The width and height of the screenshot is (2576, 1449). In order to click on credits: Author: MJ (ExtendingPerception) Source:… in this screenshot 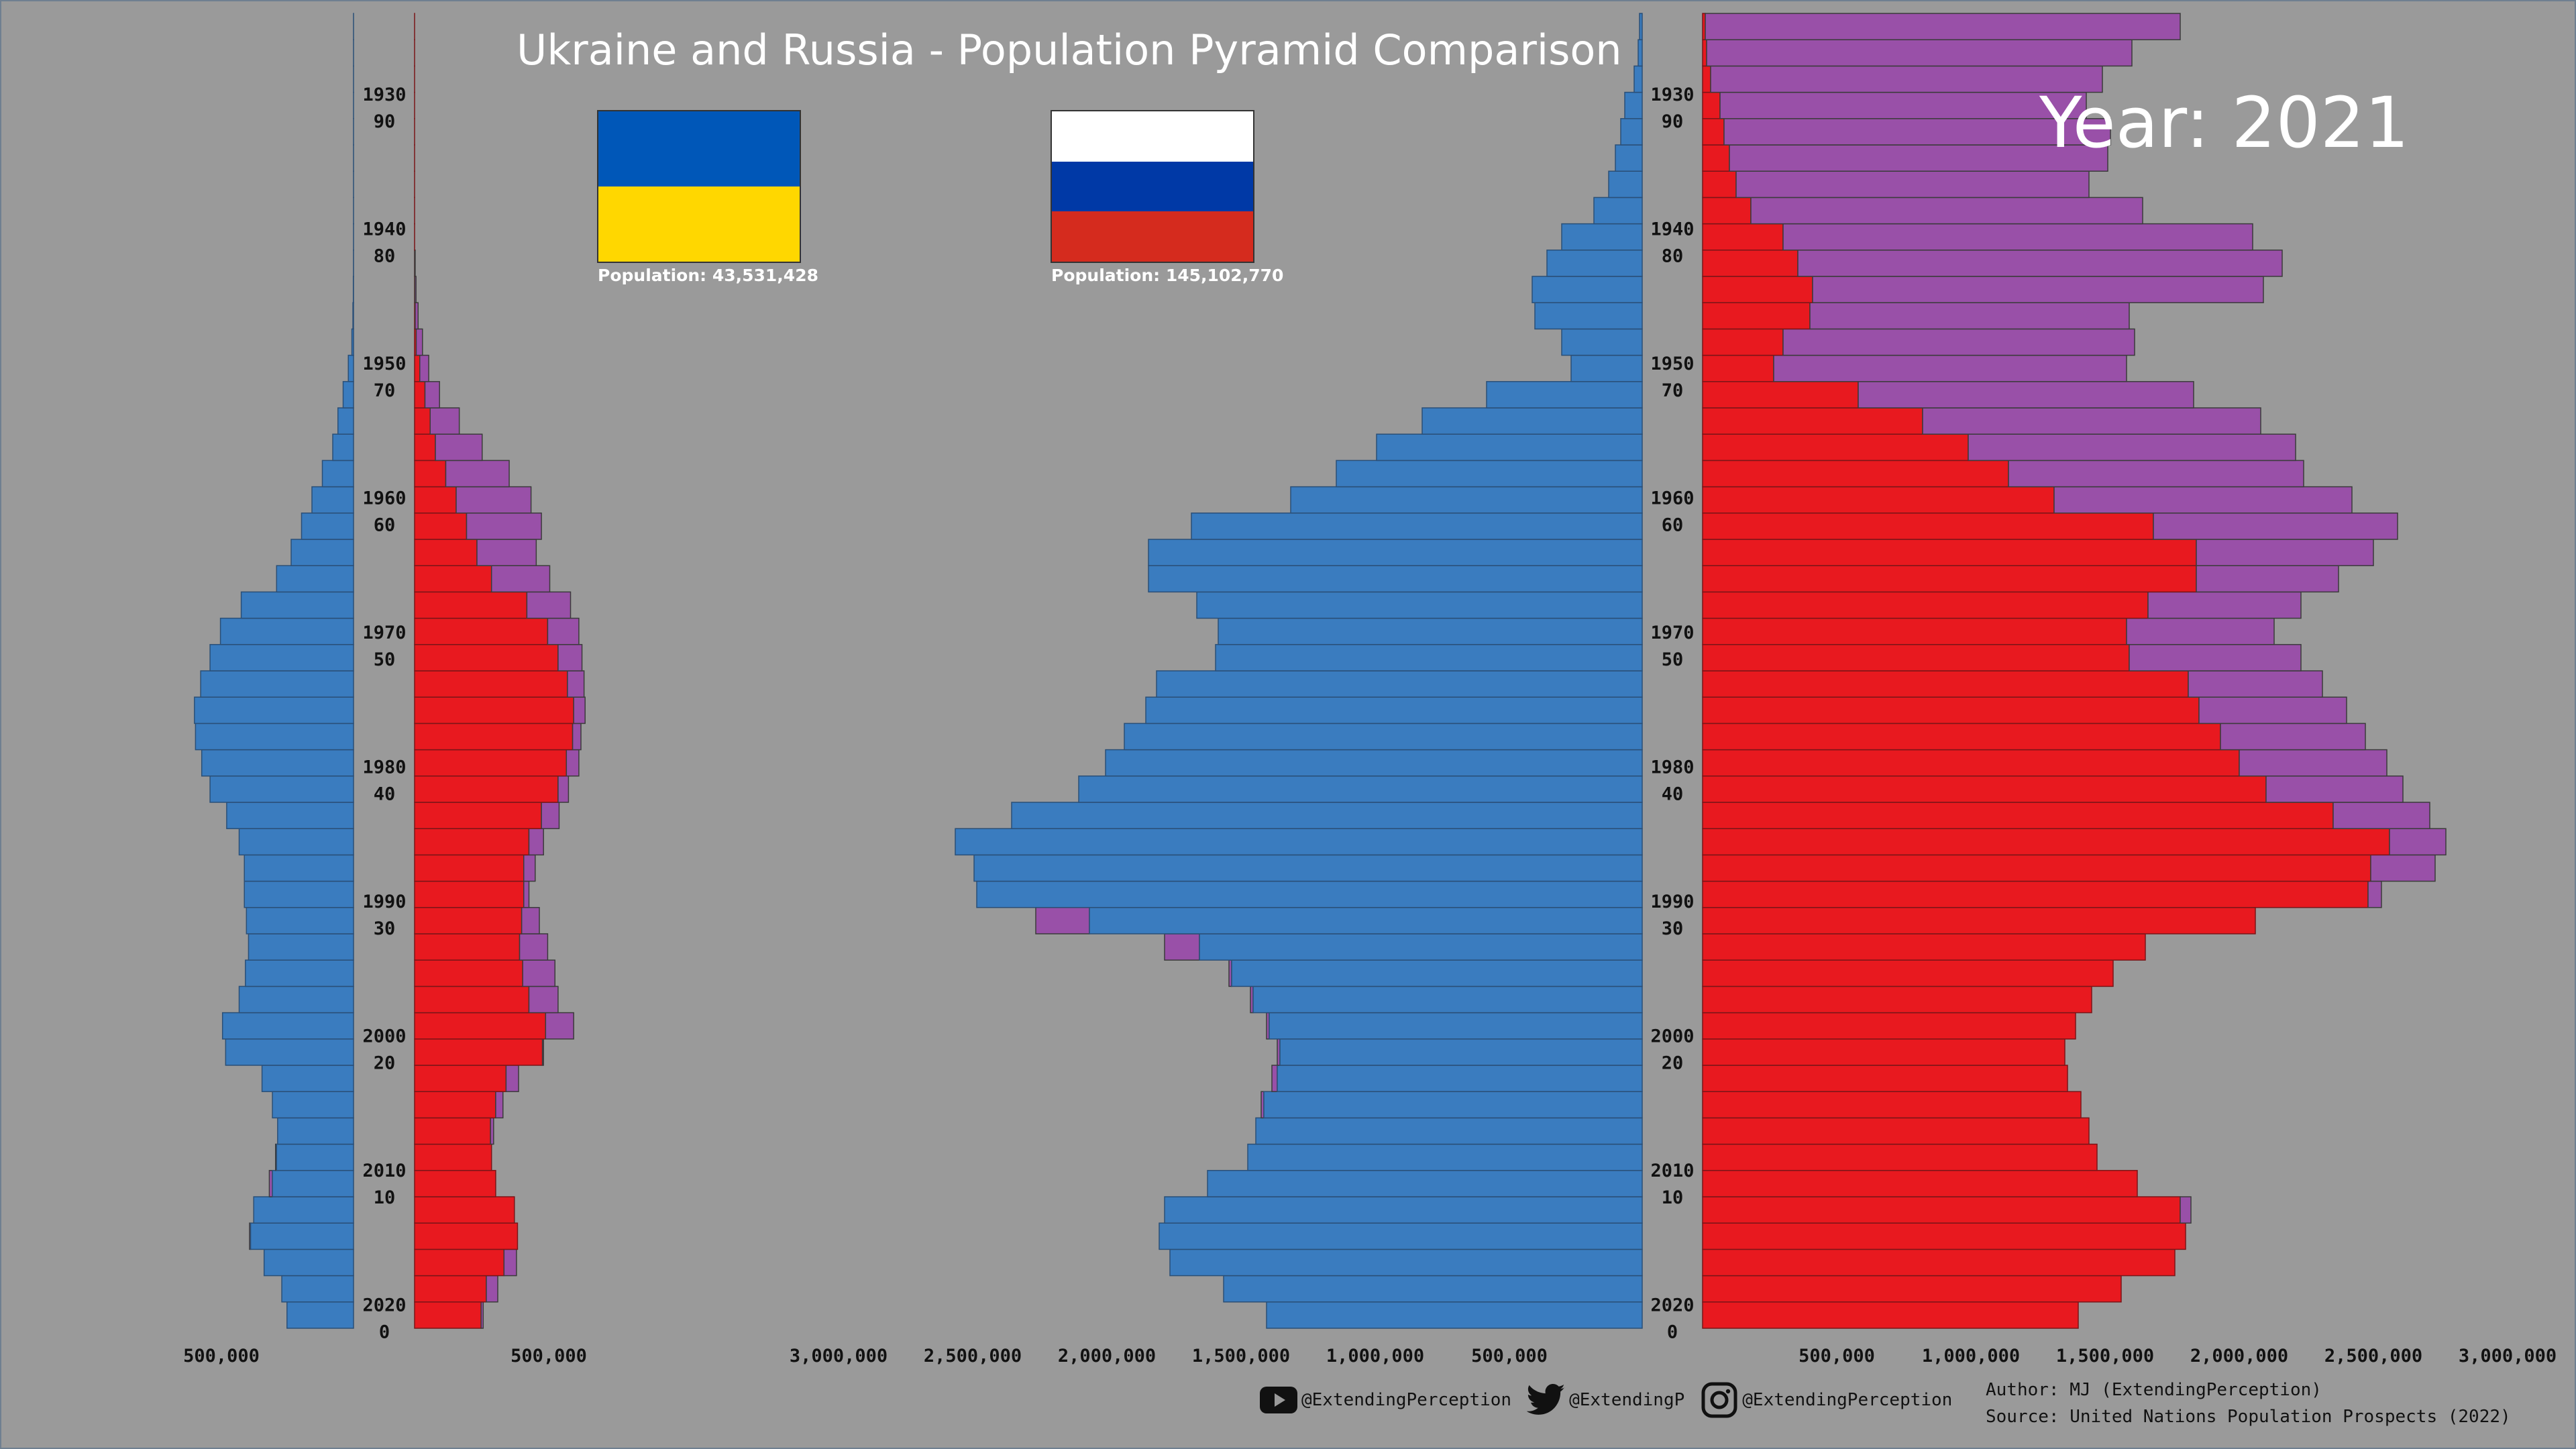, I will do `click(2248, 1403)`.